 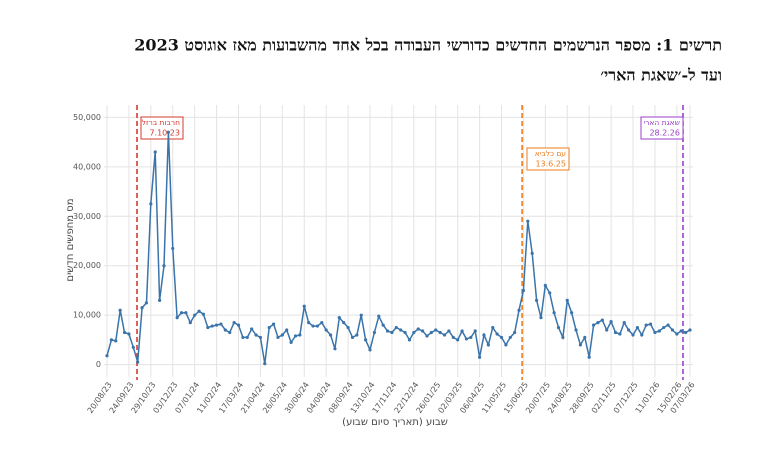 I want to click on y-tick-label: 20,000, so click(x=87, y=265).